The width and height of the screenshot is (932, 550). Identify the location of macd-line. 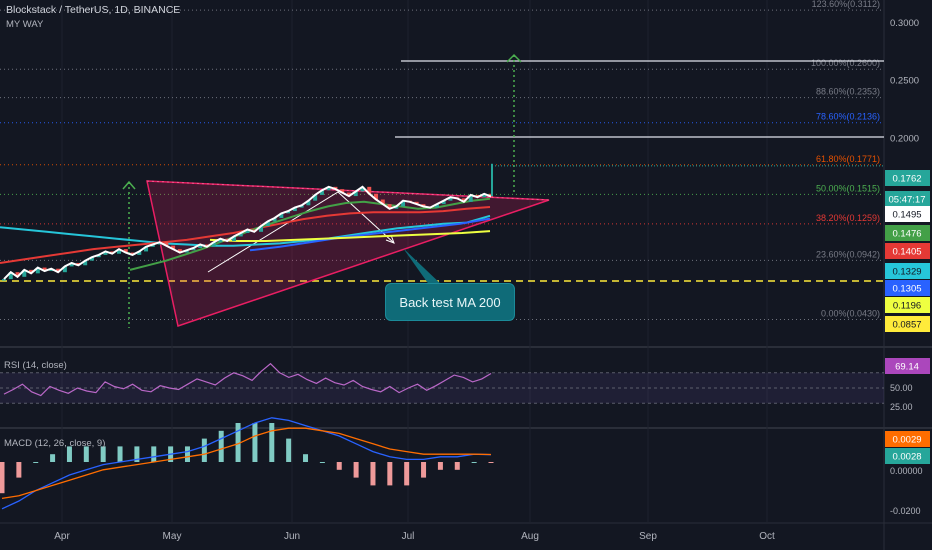
(246, 463).